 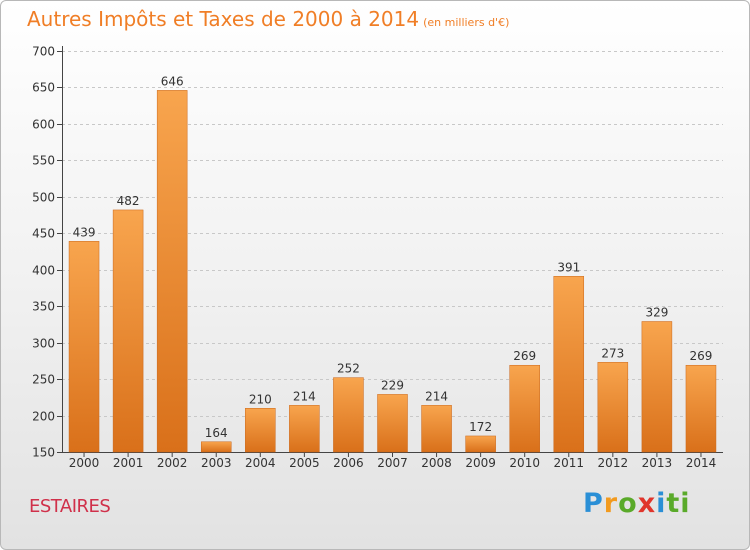 What do you see at coordinates (611, 503) in the screenshot?
I see `logo-letter: r` at bounding box center [611, 503].